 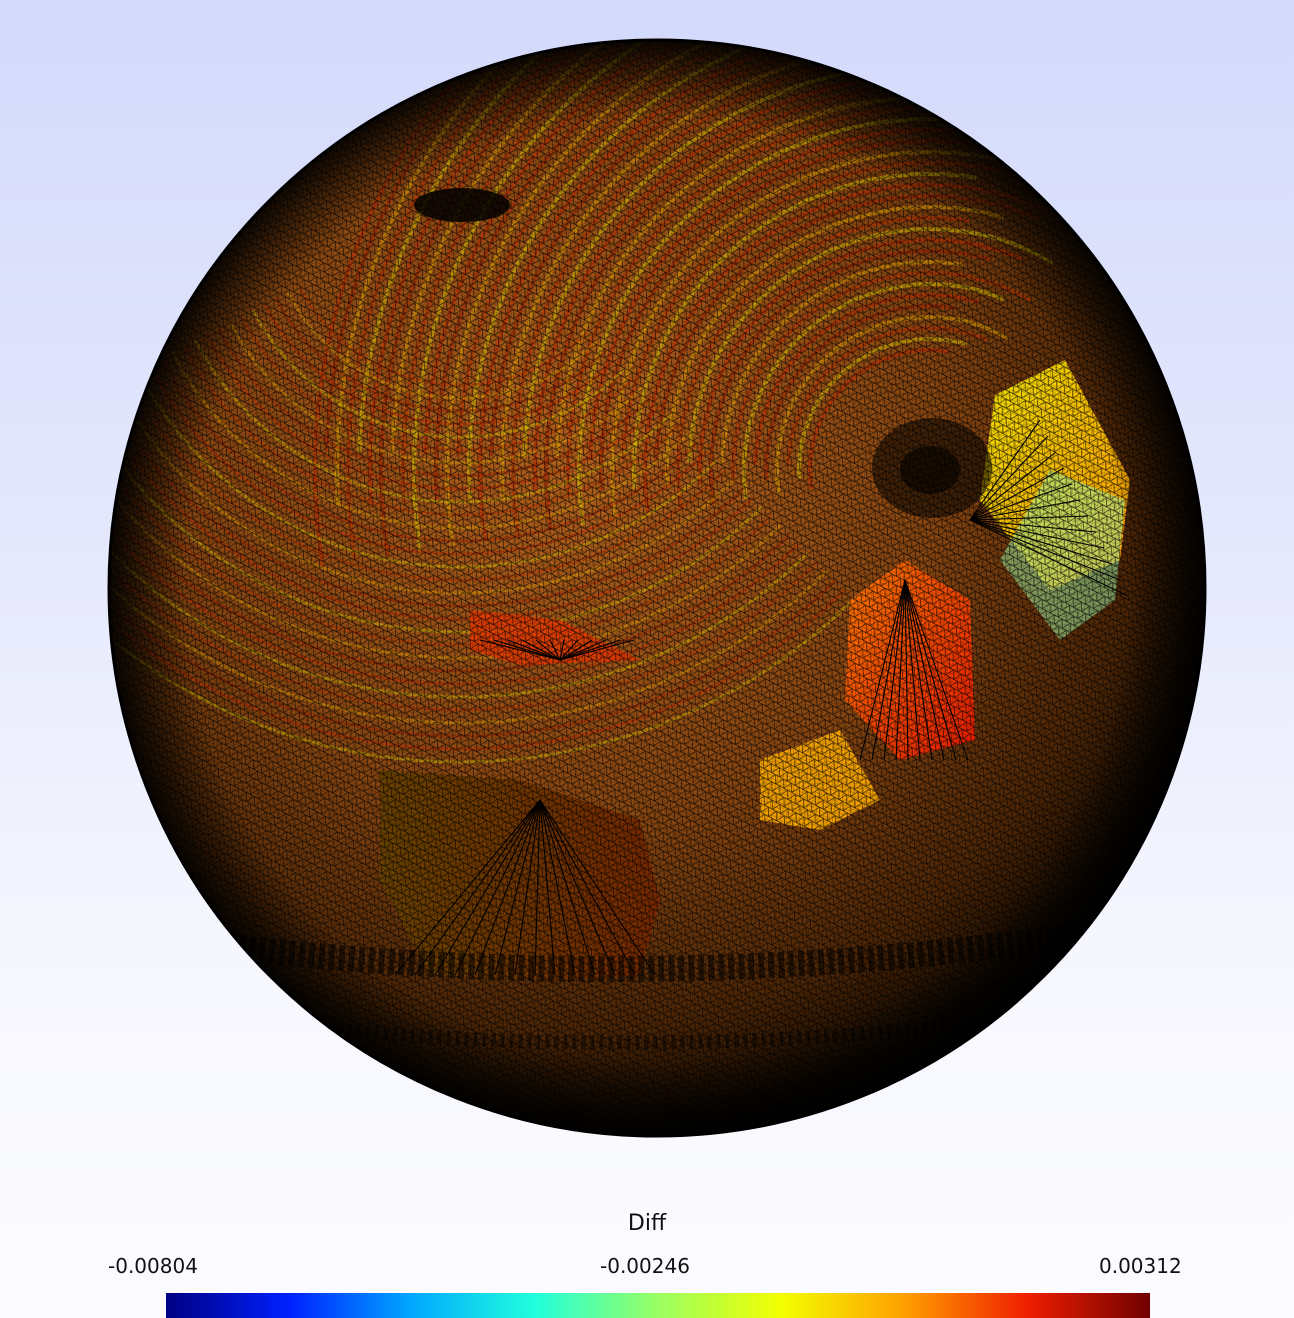 What do you see at coordinates (647, 1223) in the screenshot?
I see `scalar-bar-title: Diff` at bounding box center [647, 1223].